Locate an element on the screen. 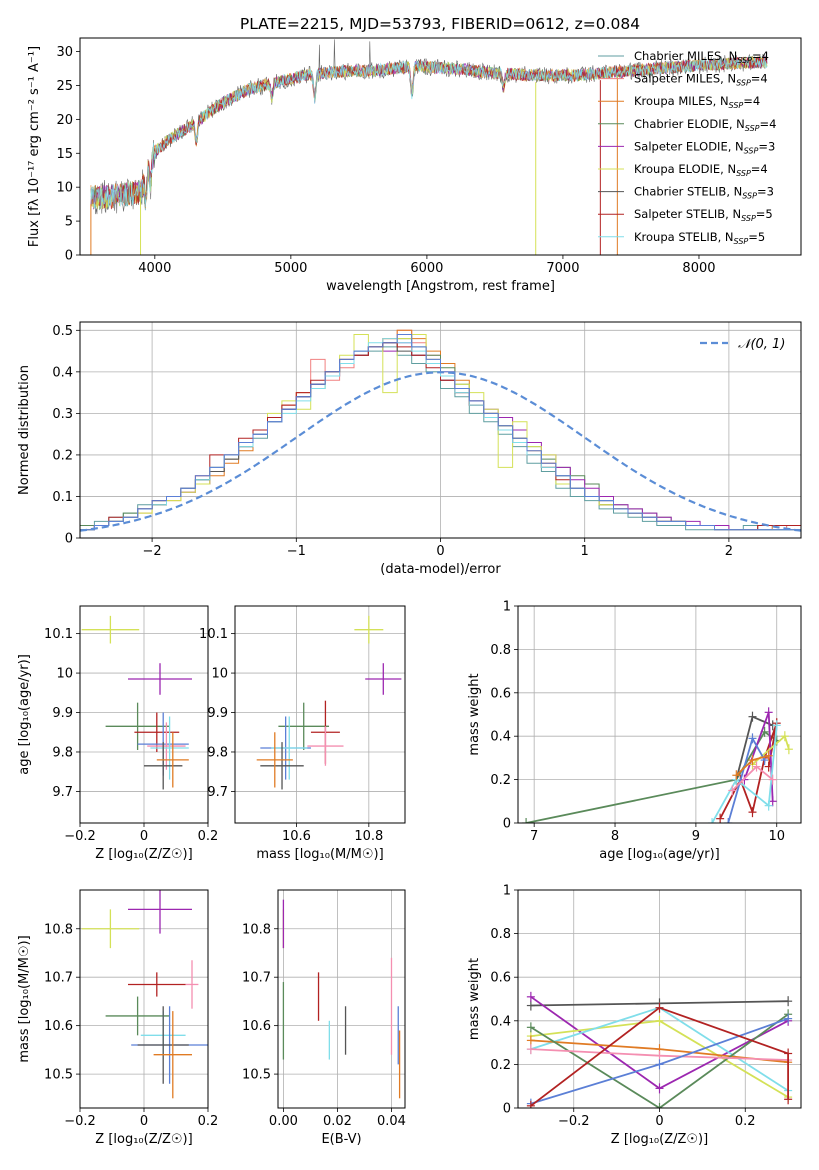 The width and height of the screenshot is (819, 1170). mass-weight-vs-age-series-line is located at coordinates (744, 774).